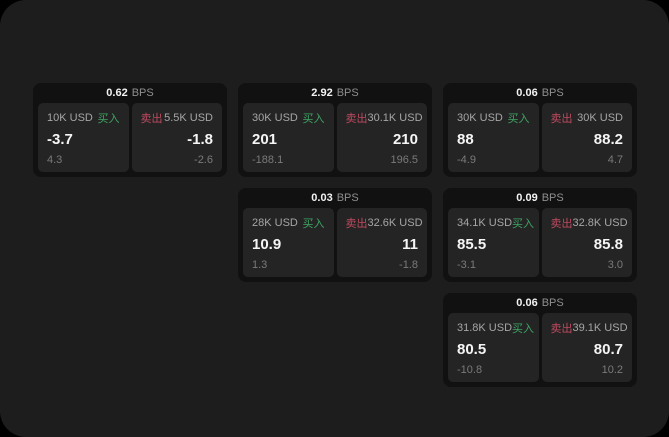 The width and height of the screenshot is (669, 437). Describe the element at coordinates (335, 198) in the screenshot. I see `card-header: 0.03 BPS` at that location.